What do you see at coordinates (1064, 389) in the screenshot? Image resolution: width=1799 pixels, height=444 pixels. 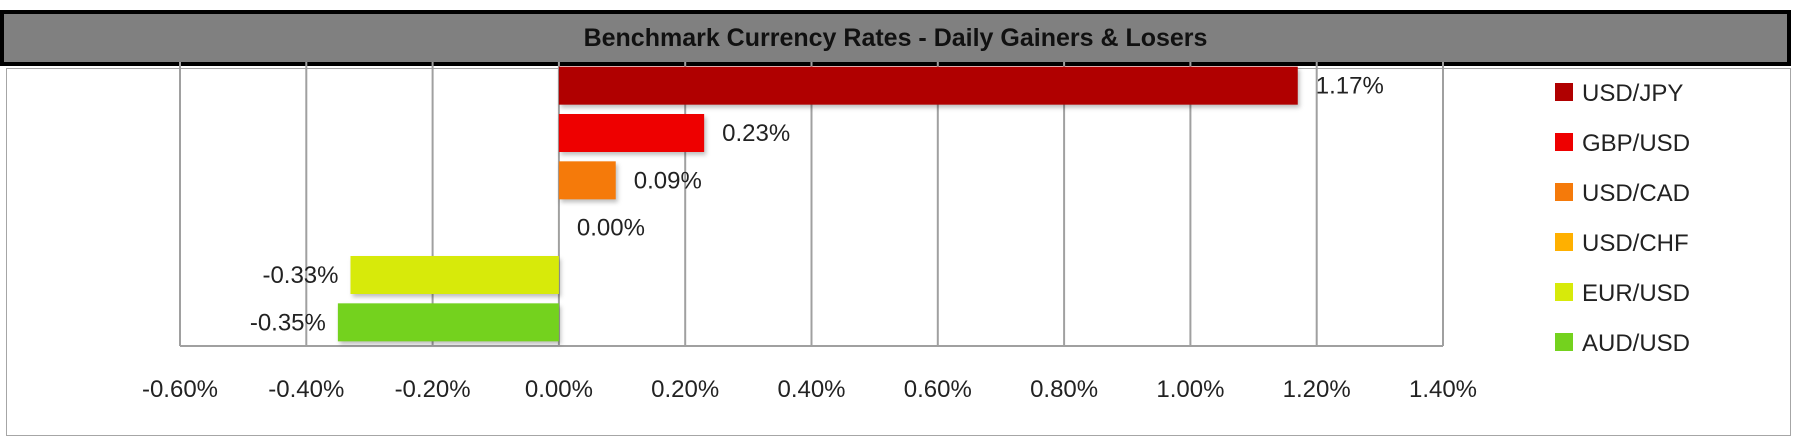 I see `x-tick-label: 0.80%` at bounding box center [1064, 389].